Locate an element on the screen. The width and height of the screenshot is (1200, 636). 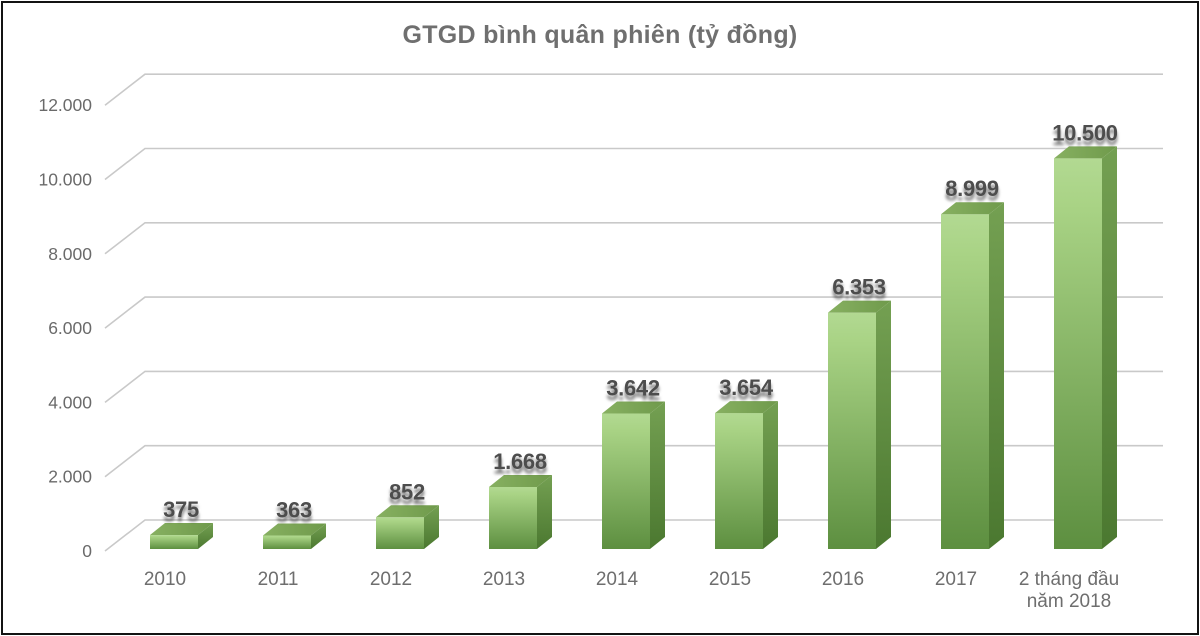
y-axis-tick-label: 6.000 is located at coordinates (70, 328).